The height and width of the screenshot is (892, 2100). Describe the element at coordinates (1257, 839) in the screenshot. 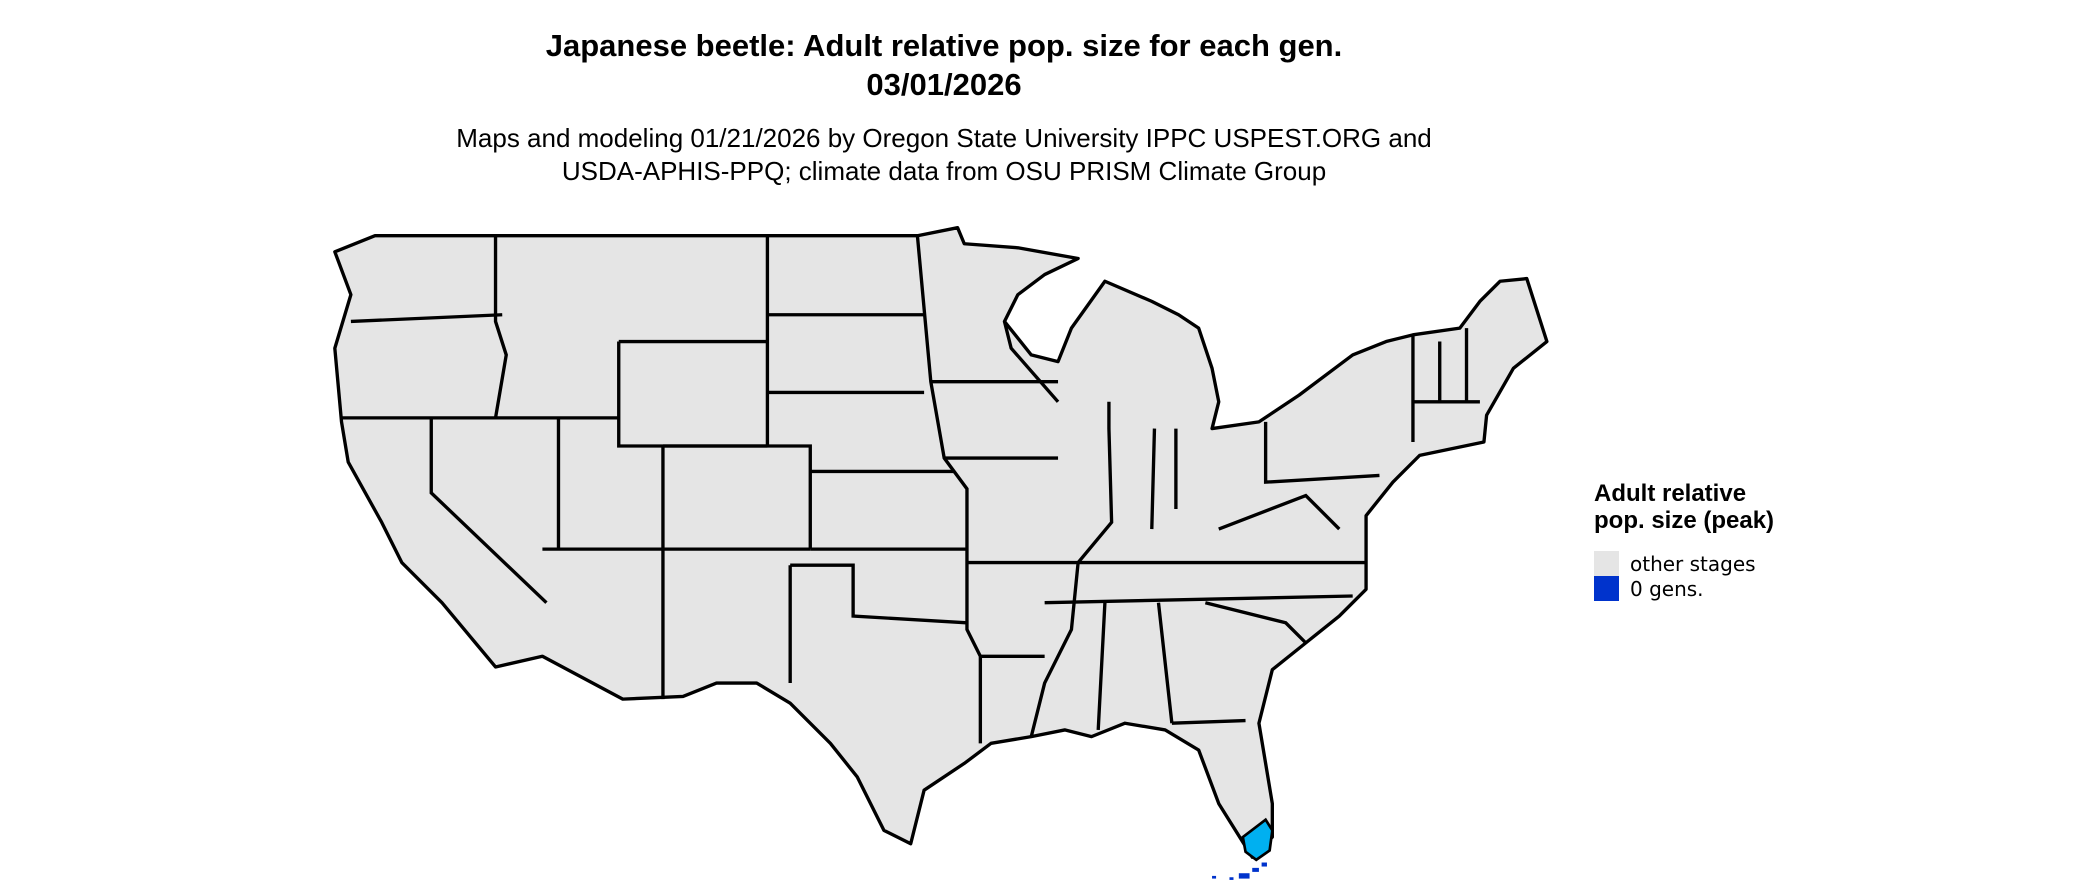

I see `south-florida-highlight` at that location.